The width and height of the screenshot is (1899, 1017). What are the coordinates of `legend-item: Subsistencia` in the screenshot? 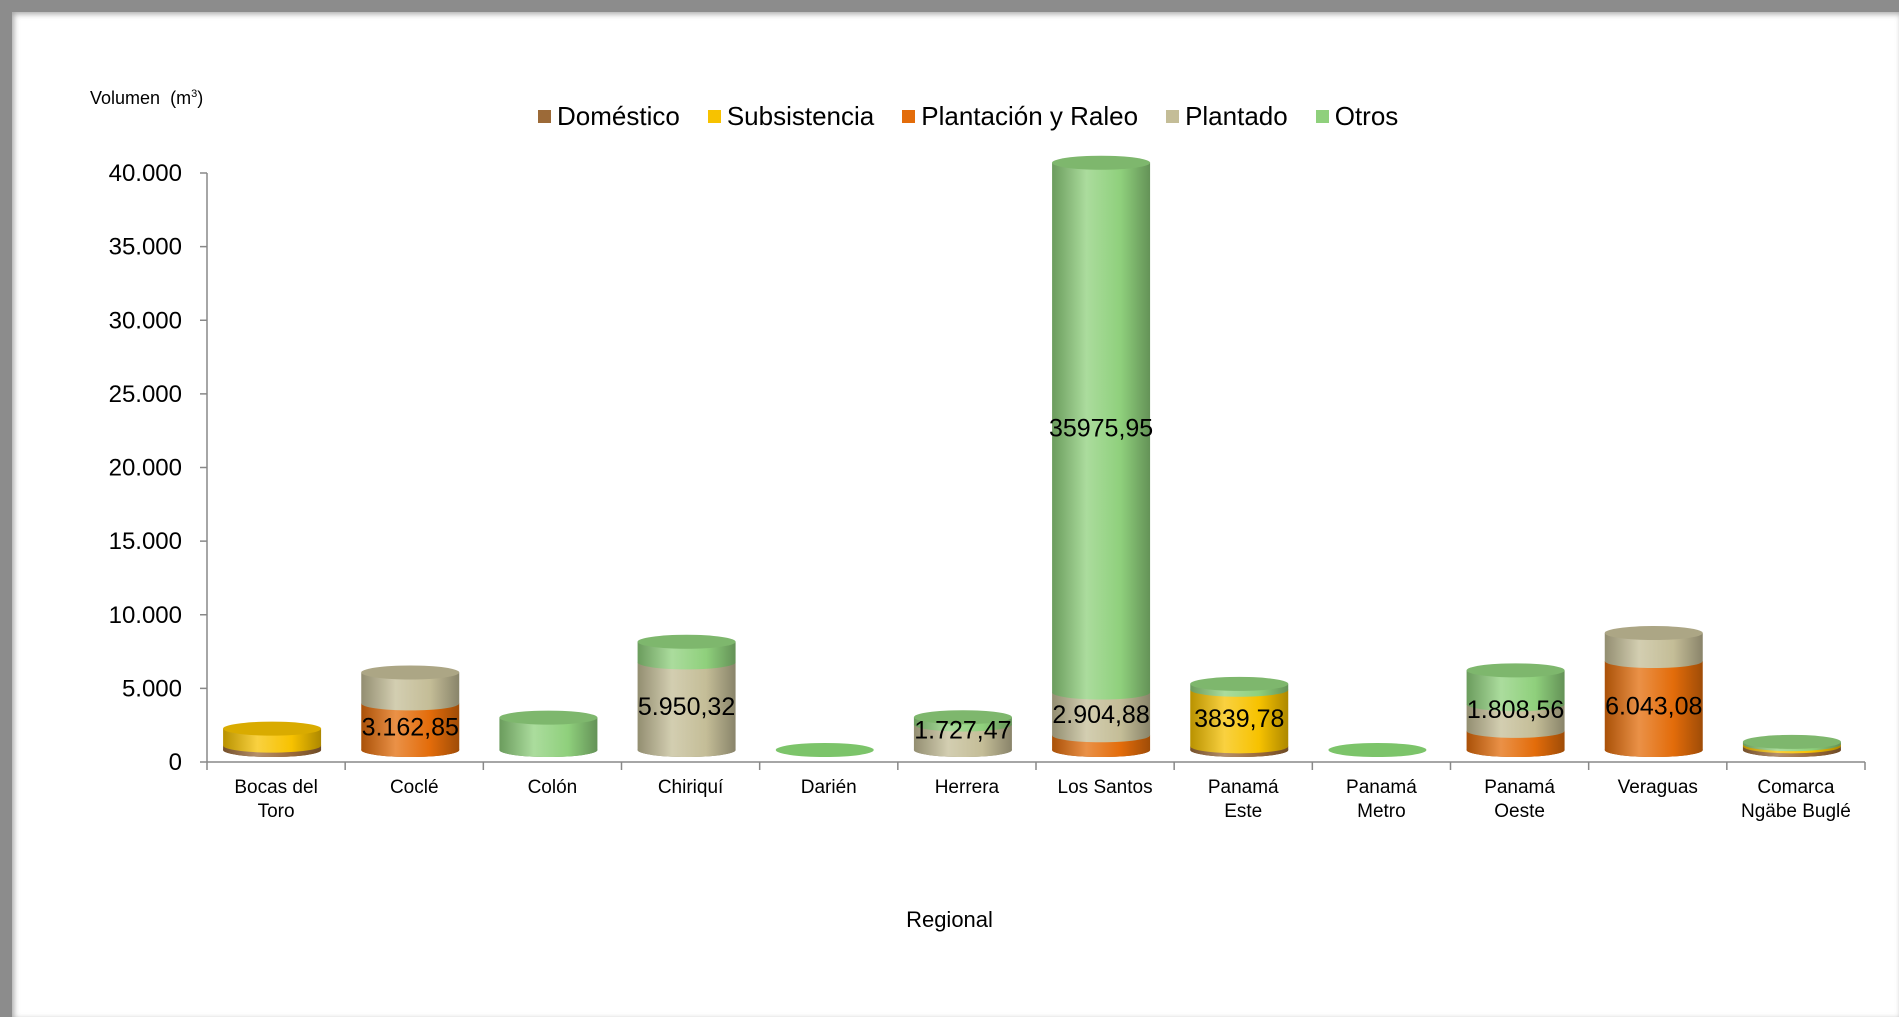 It's located at (791, 116).